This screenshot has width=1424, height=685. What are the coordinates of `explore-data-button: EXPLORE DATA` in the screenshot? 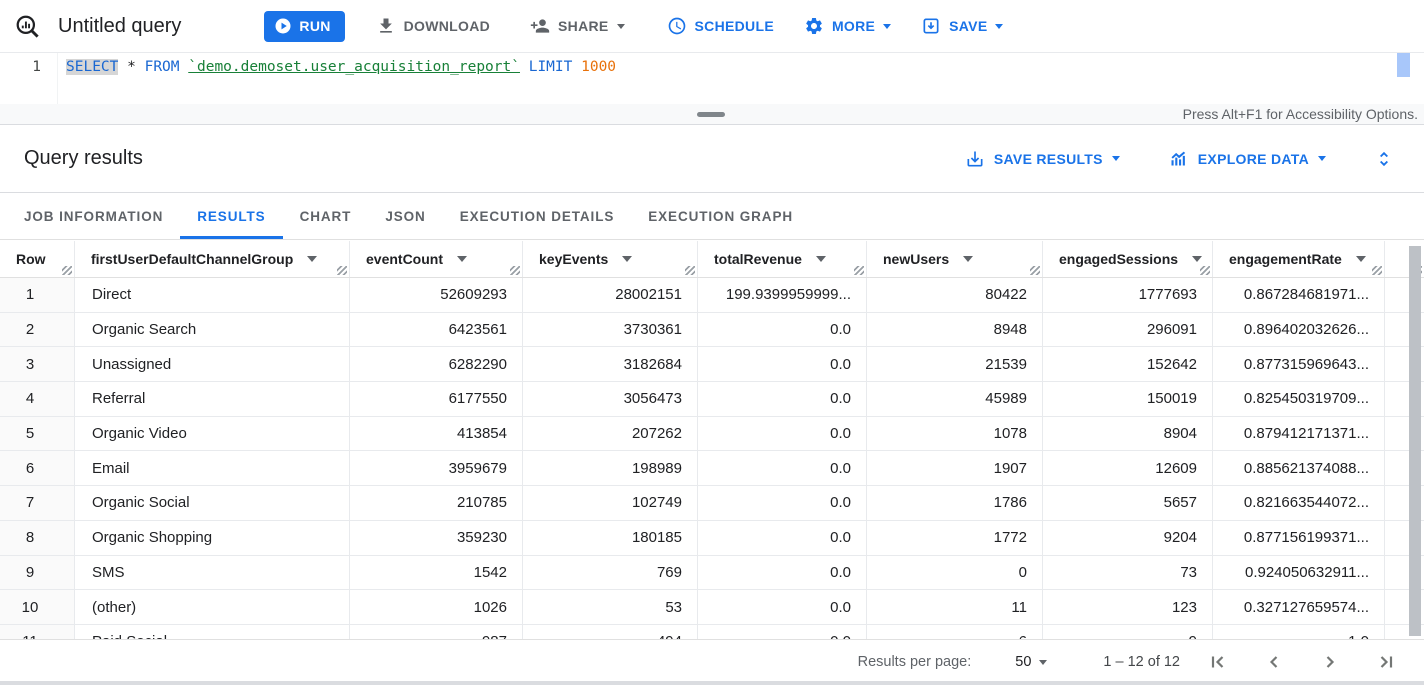 It's located at (1247, 158).